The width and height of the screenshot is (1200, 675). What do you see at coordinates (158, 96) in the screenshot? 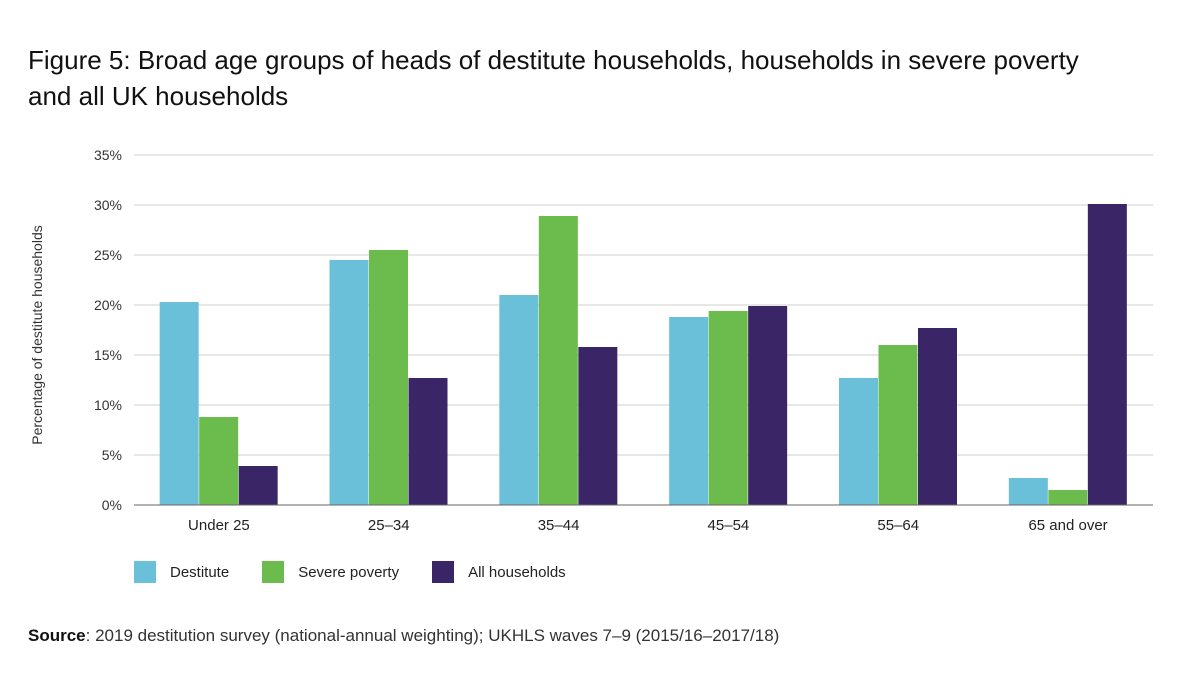
I see `chart-title-line-2: and all UK households` at bounding box center [158, 96].